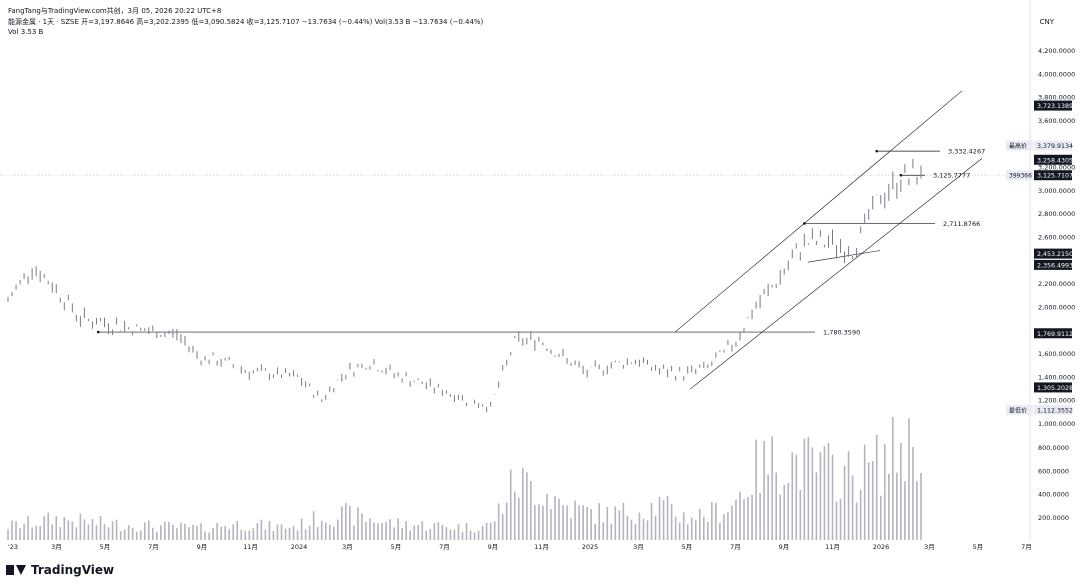  I want to click on price-tag-value: 2,356.4993, so click(1055, 265).